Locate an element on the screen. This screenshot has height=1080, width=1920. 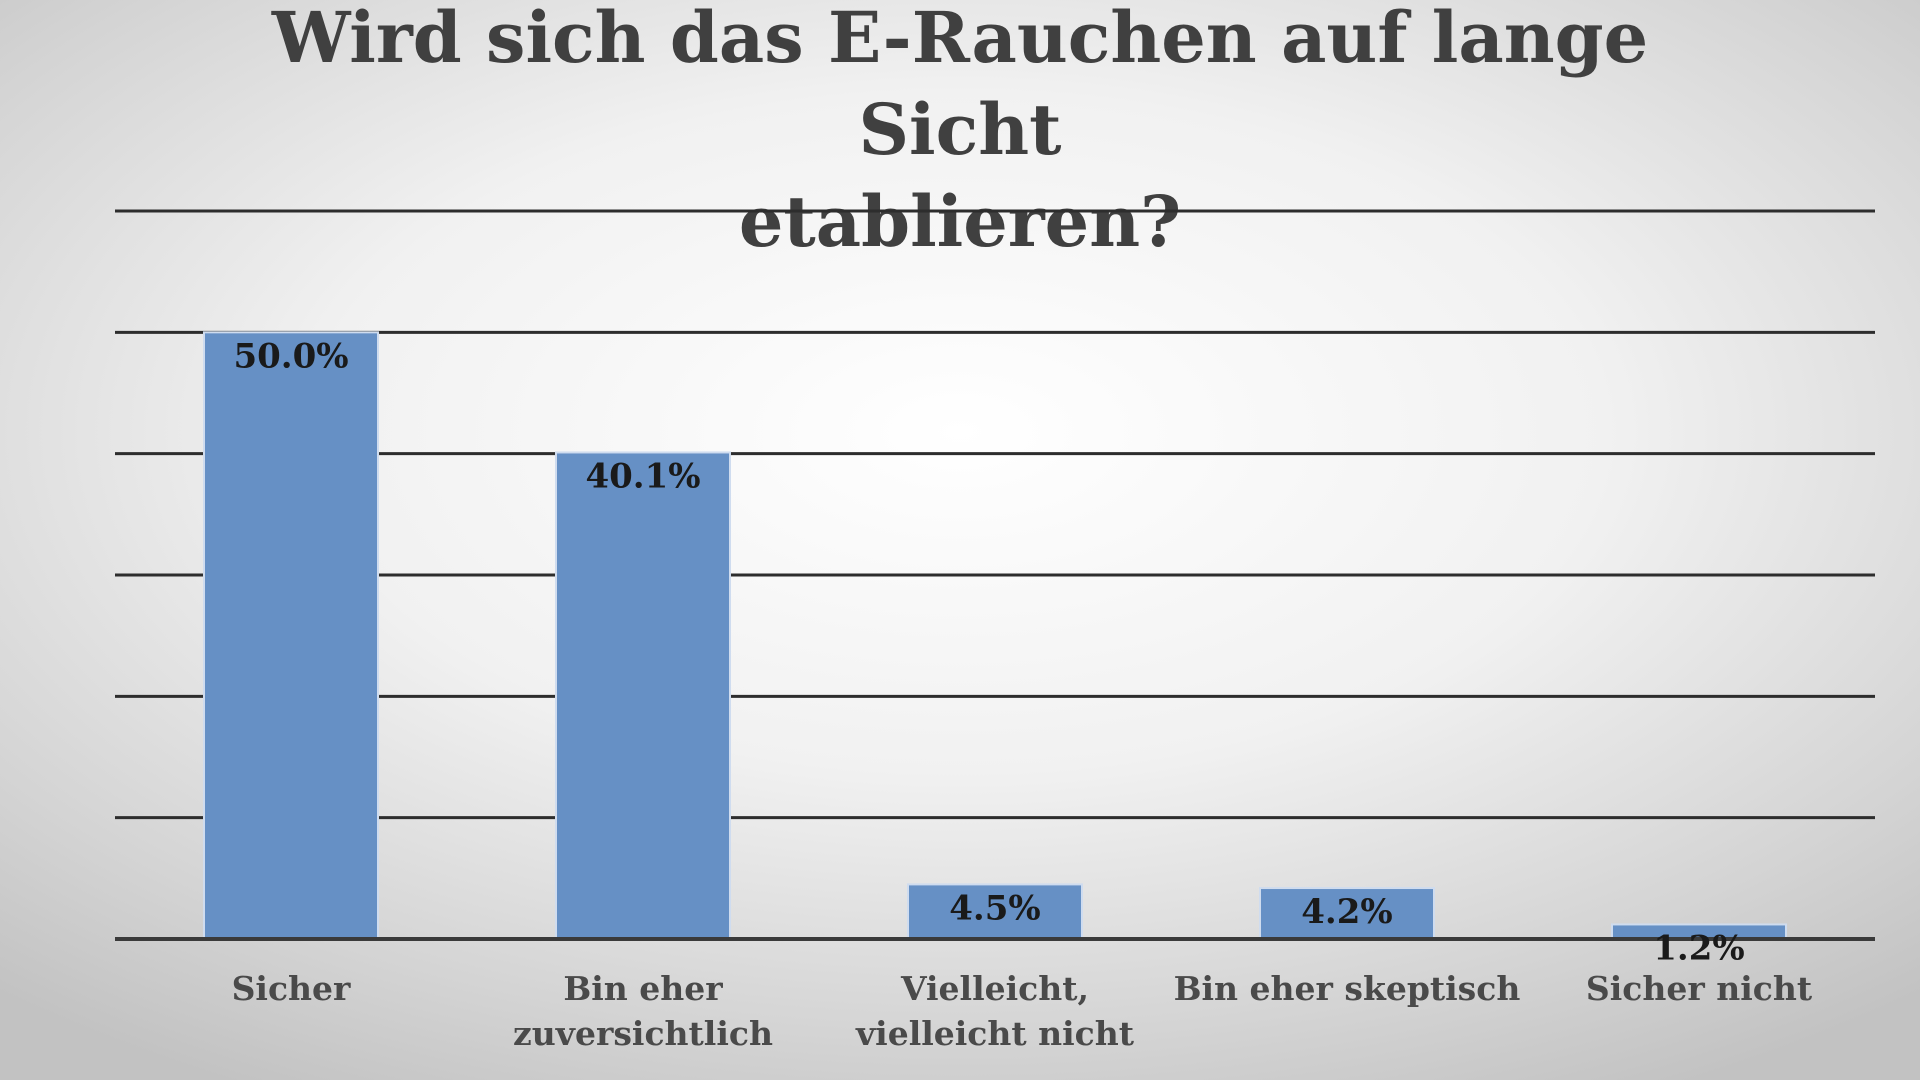
category-label-line: zuversichtlich is located at coordinates (643, 1033).